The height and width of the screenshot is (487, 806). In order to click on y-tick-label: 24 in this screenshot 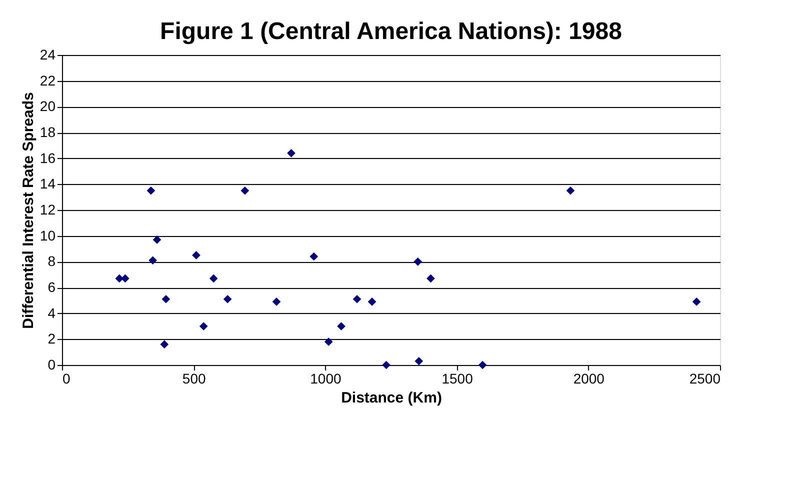, I will do `click(48, 54)`.